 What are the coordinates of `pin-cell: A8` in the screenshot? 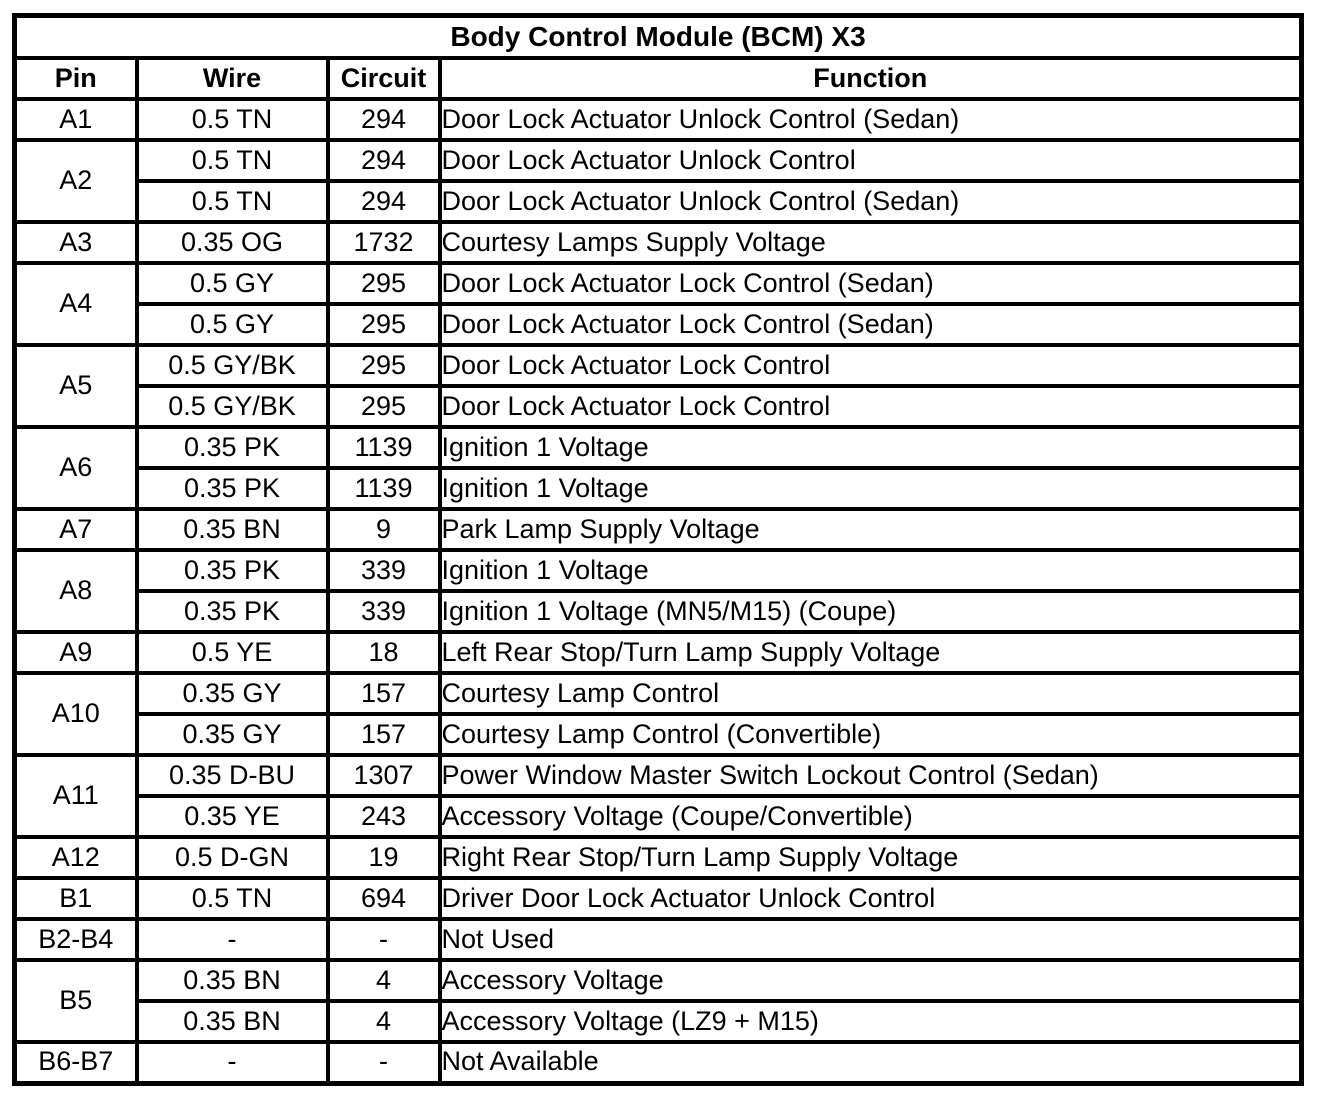 It's located at (75, 591).